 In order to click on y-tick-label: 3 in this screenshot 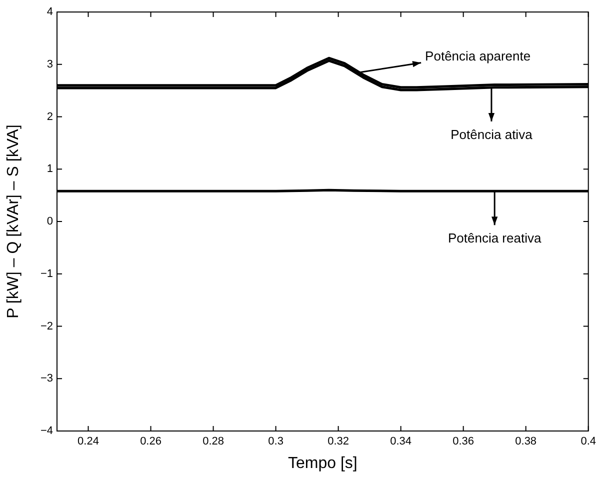, I will do `click(49, 64)`.